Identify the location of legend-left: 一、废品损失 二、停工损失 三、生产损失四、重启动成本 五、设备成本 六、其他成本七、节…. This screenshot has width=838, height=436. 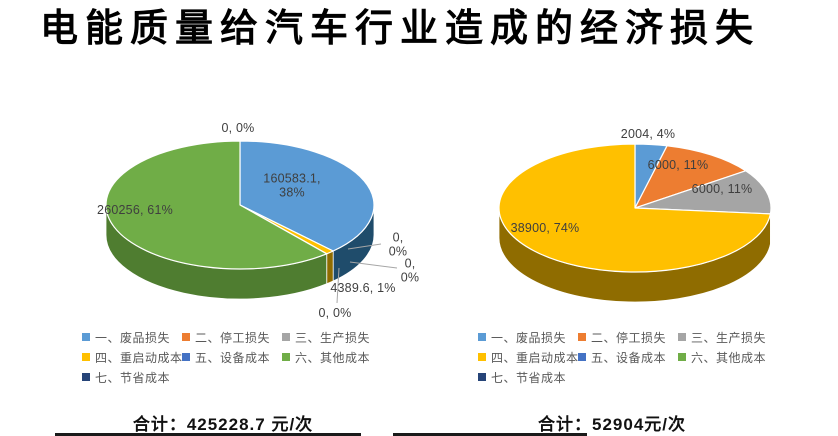
(242, 358).